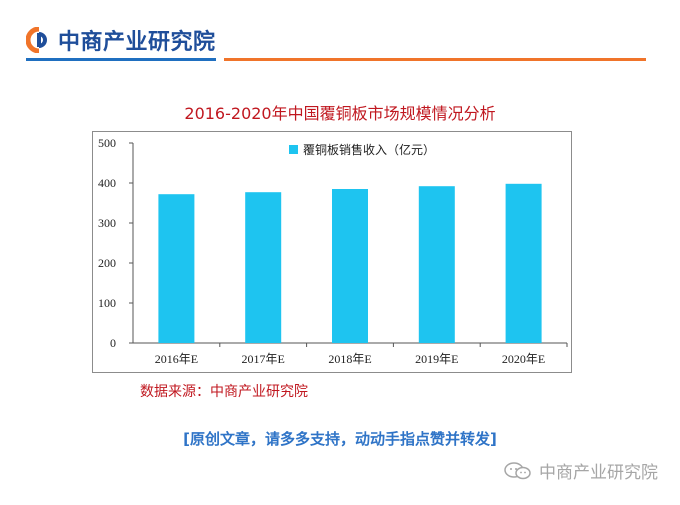 This screenshot has width=680, height=505. Describe the element at coordinates (107, 143) in the screenshot. I see `y-tick-label: 500` at that location.